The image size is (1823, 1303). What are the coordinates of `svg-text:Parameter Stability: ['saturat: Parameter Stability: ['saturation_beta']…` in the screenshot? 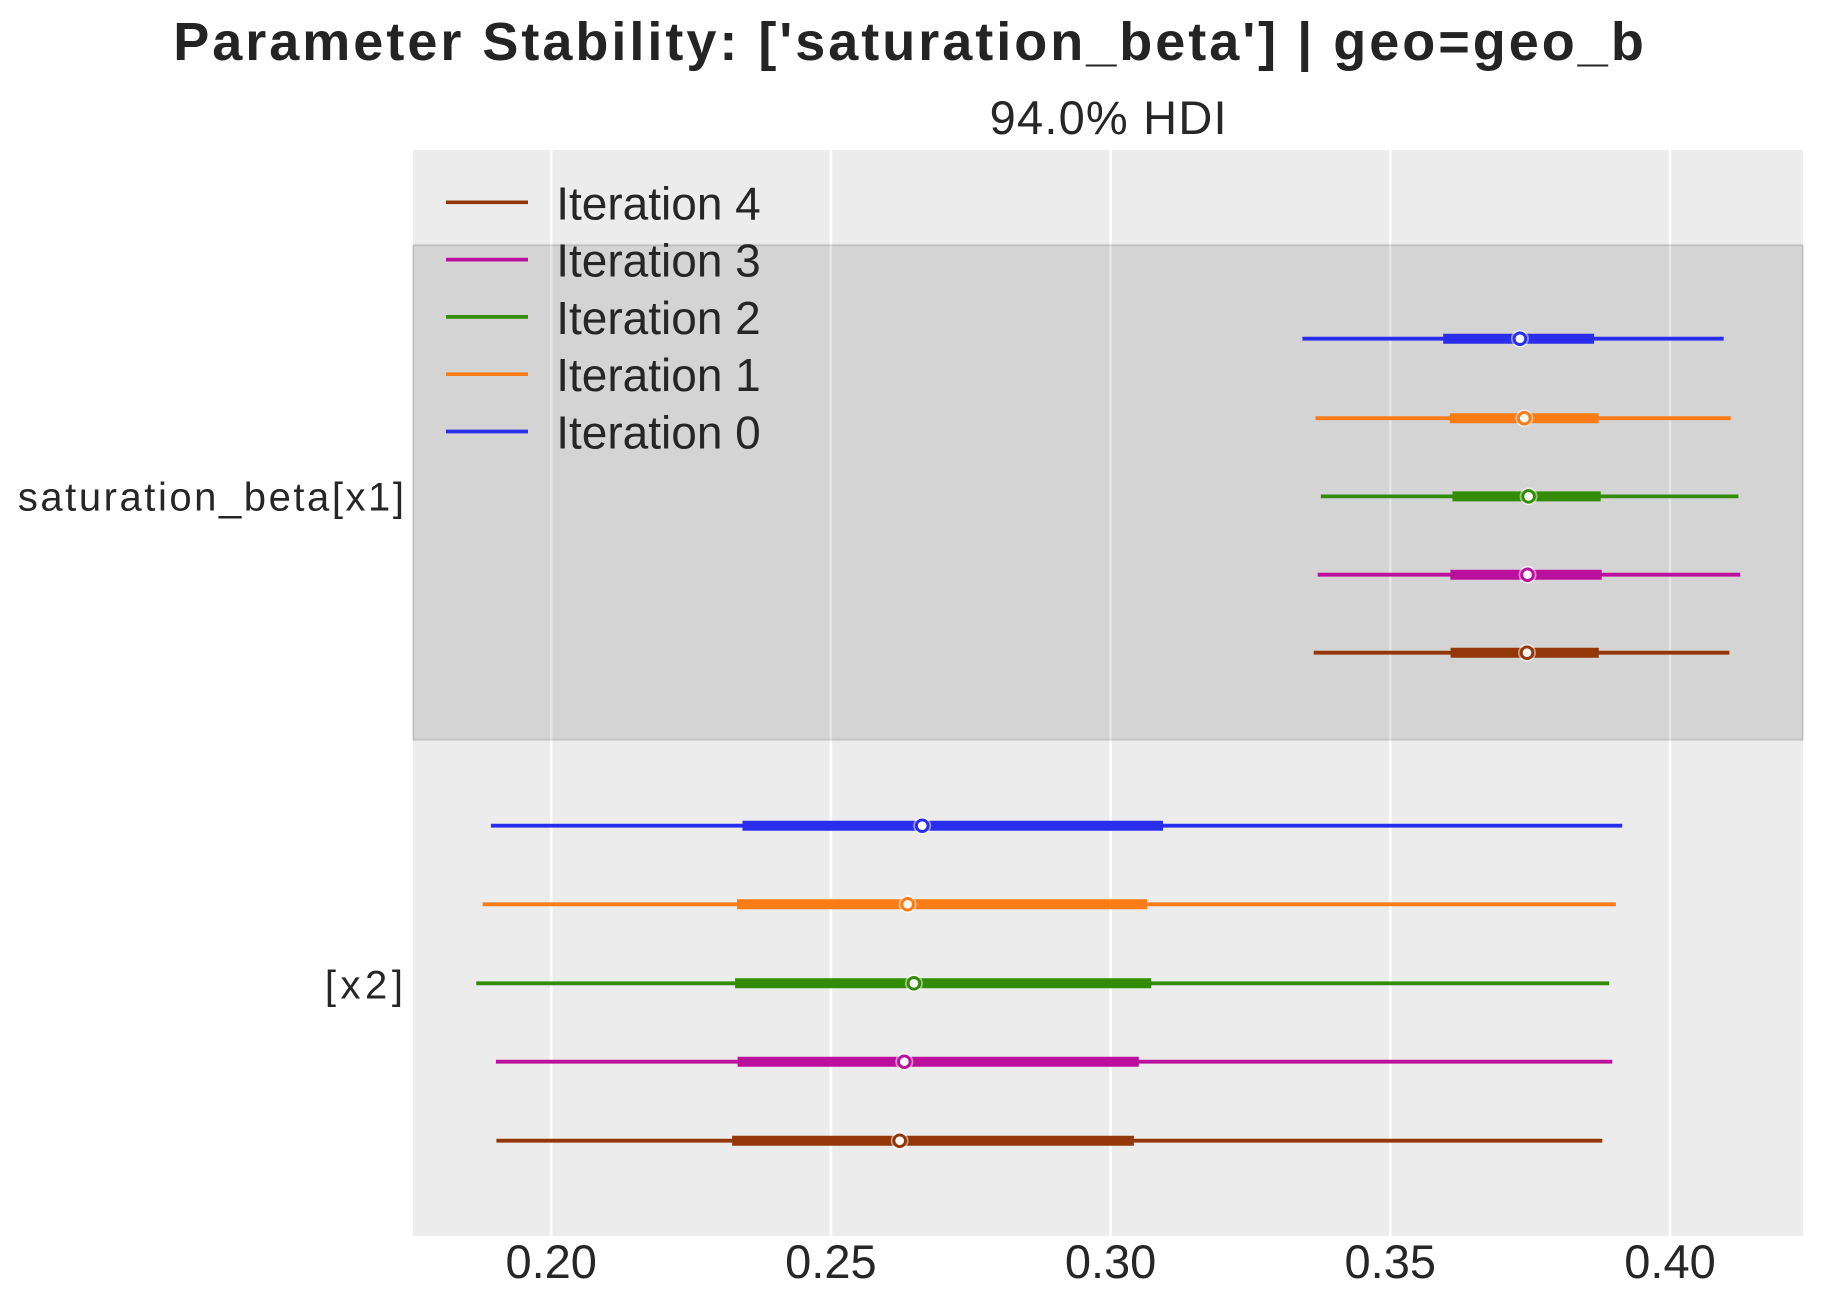 It's located at (910, 42).